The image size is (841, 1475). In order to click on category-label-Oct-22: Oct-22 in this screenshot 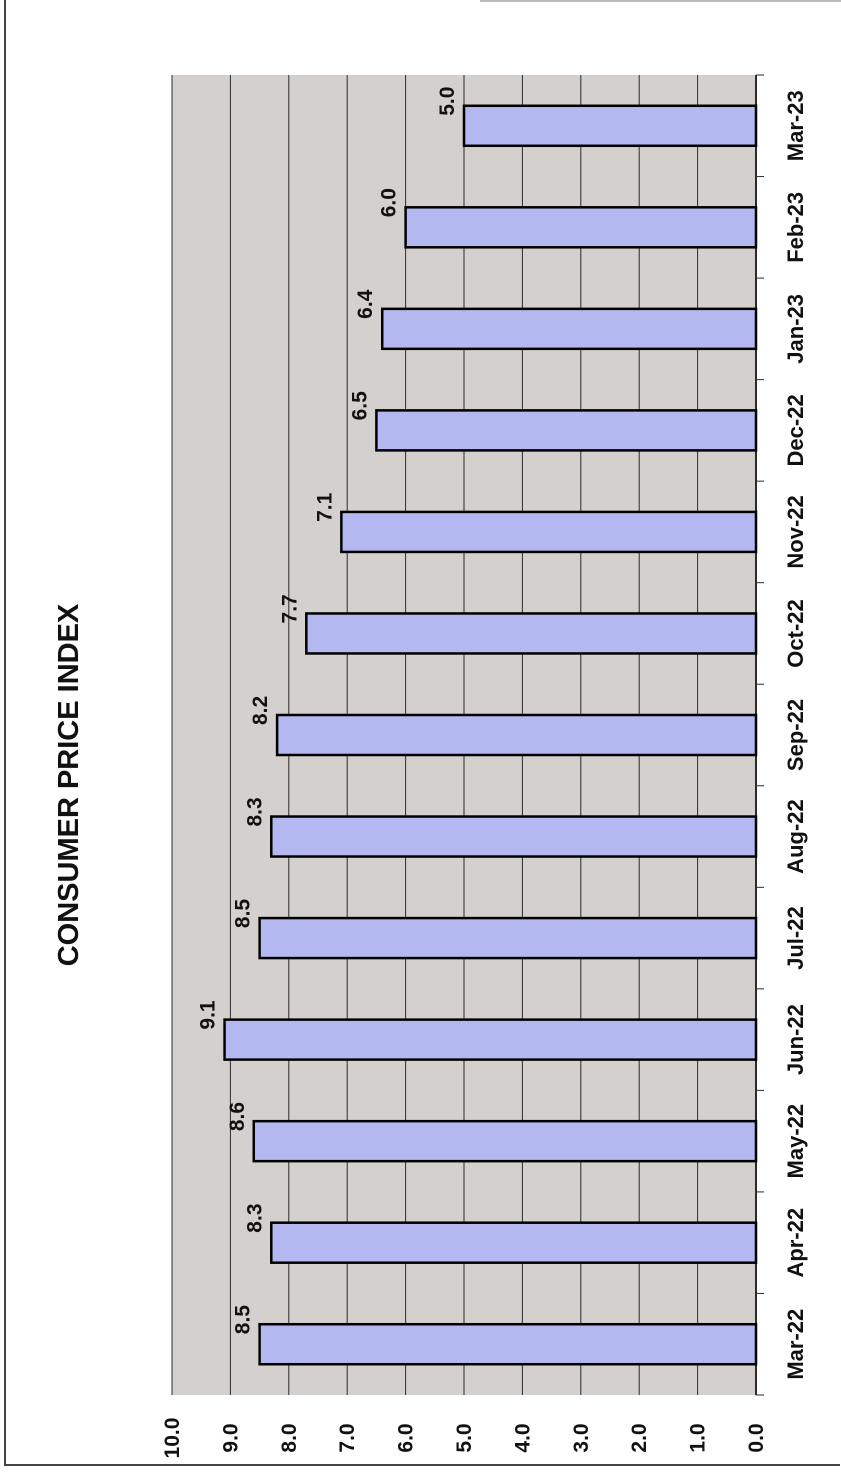, I will do `click(795, 633)`.